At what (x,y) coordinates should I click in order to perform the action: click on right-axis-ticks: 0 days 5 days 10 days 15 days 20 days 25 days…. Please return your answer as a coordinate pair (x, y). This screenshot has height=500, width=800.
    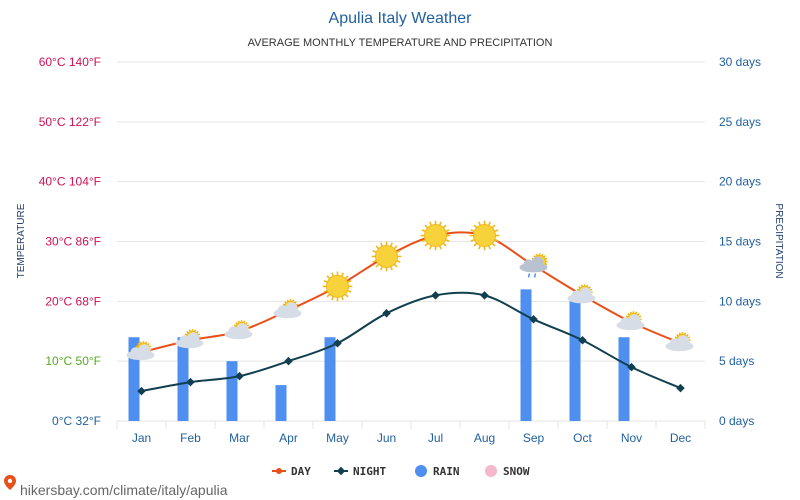
    Looking at the image, I should click on (740, 241).